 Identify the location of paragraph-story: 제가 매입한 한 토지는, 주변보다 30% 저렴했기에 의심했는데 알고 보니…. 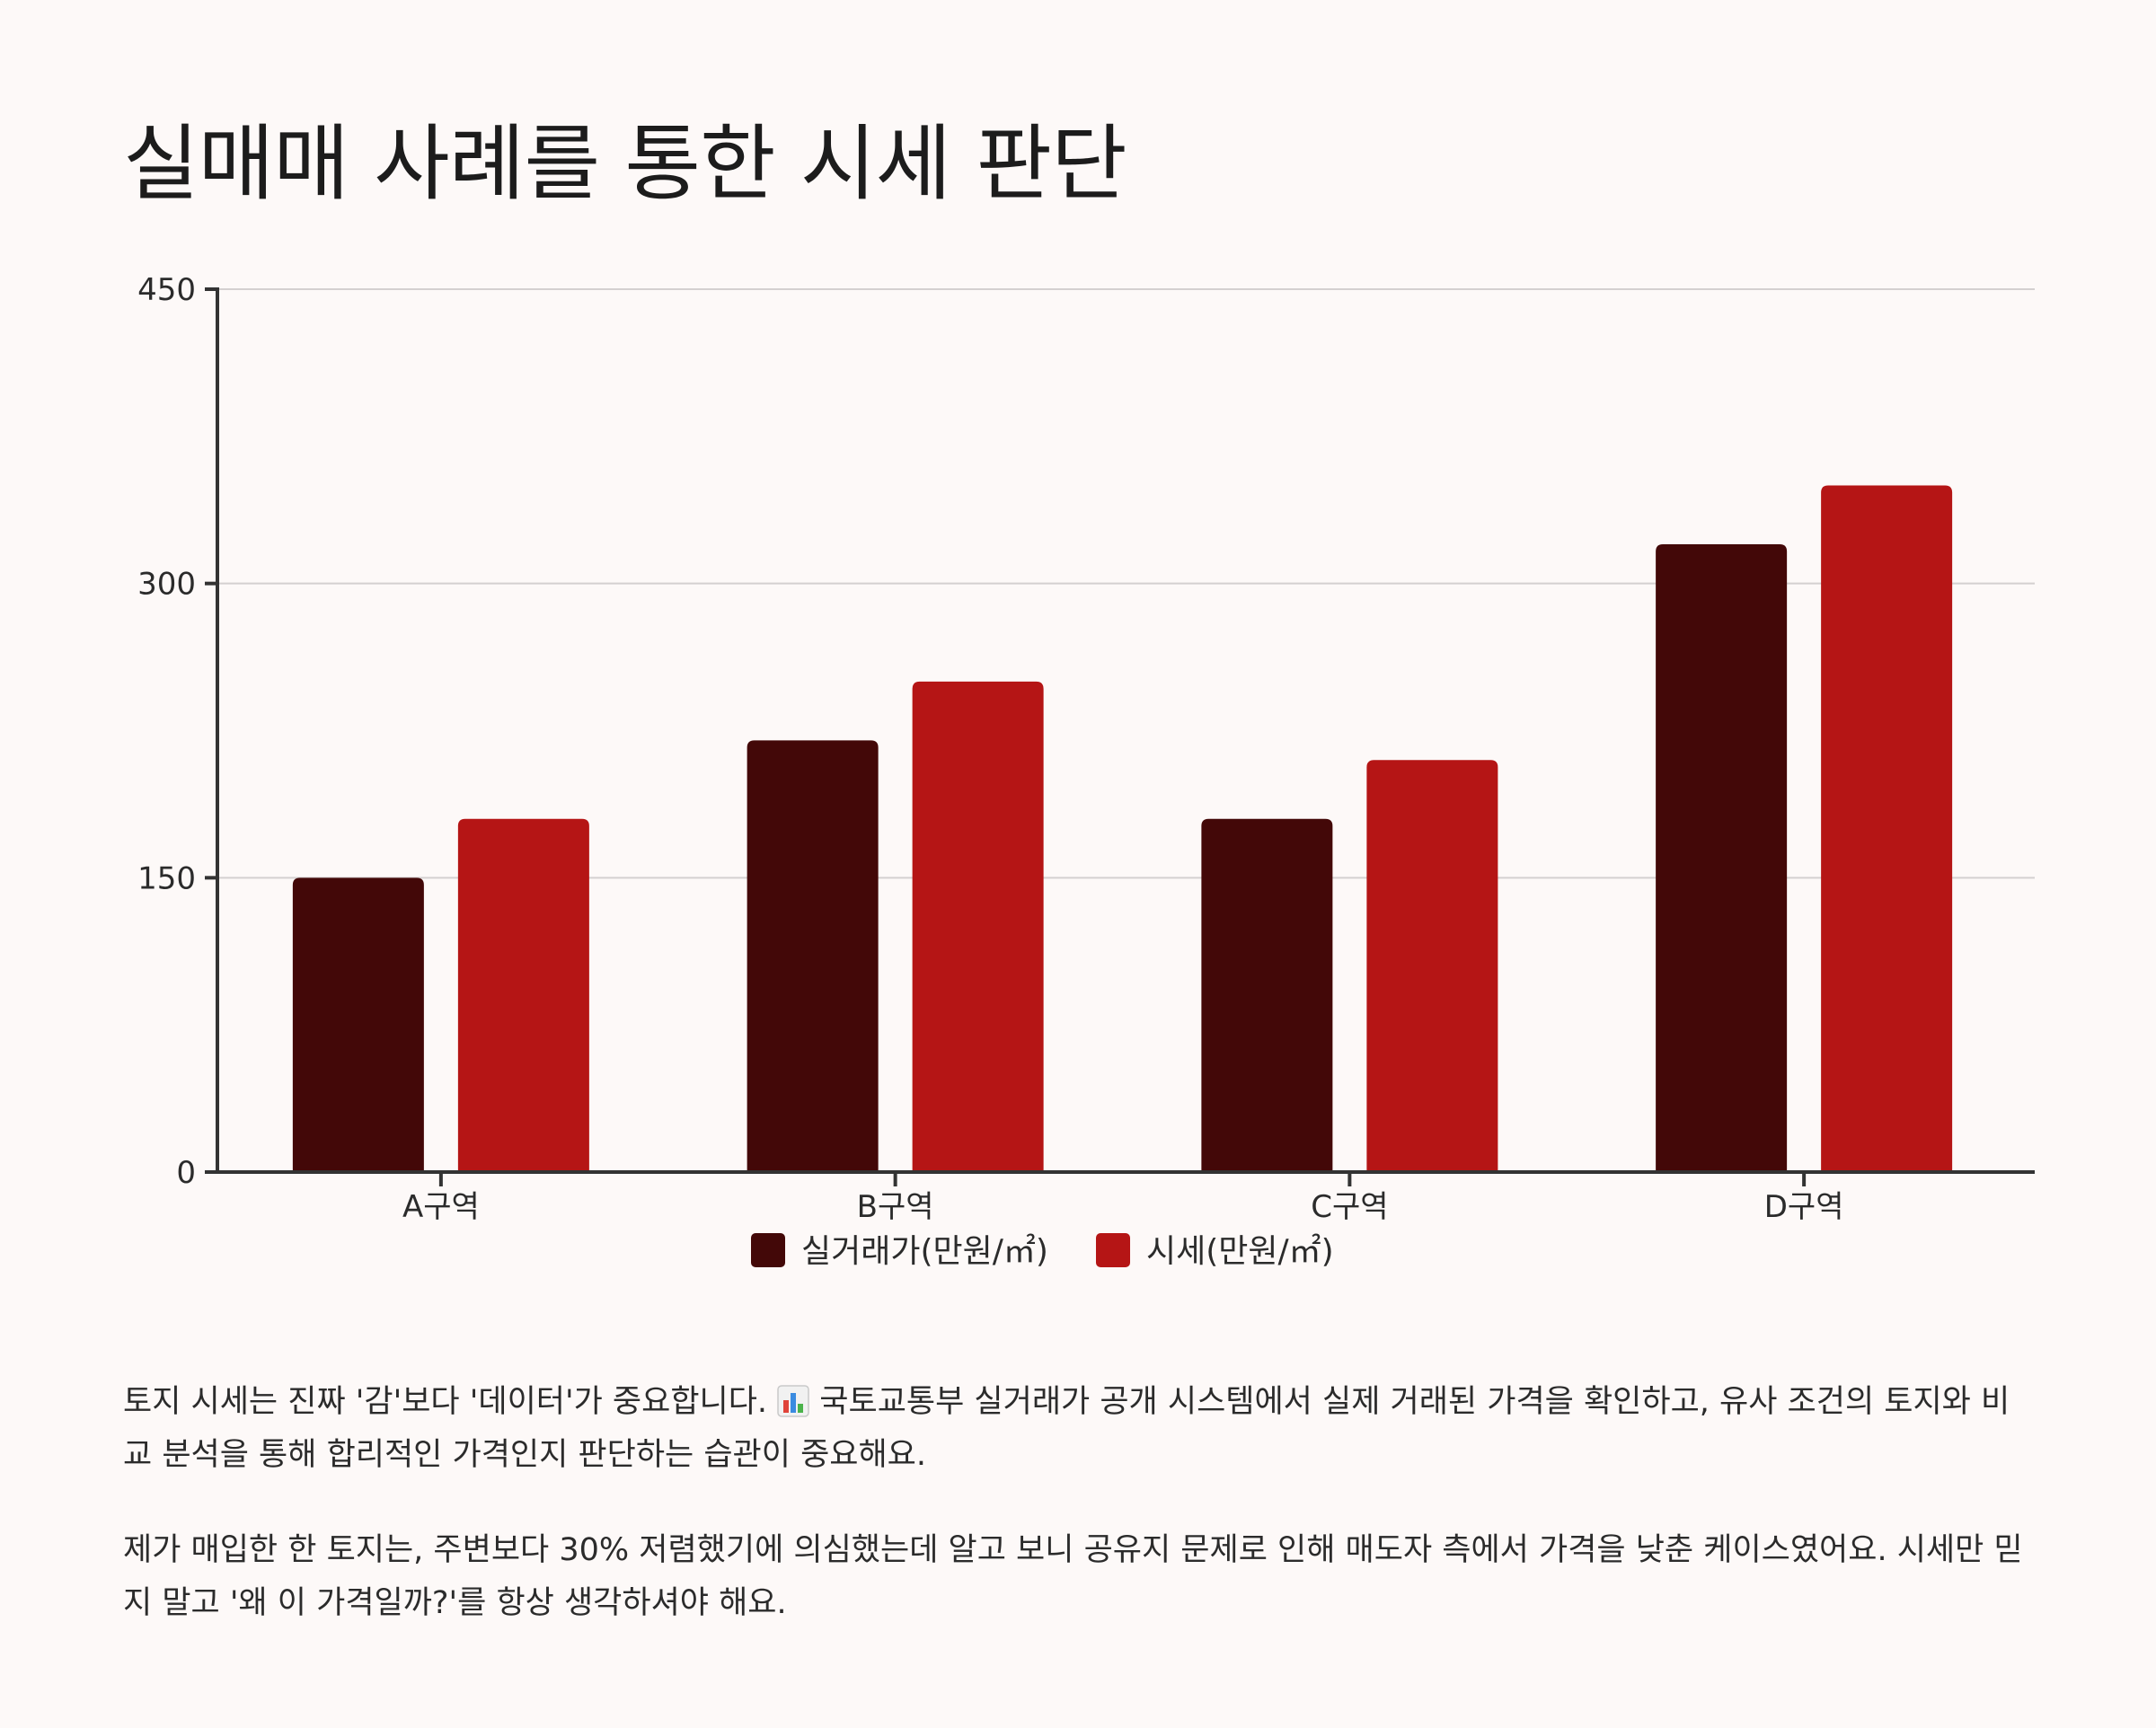
(1073, 1576).